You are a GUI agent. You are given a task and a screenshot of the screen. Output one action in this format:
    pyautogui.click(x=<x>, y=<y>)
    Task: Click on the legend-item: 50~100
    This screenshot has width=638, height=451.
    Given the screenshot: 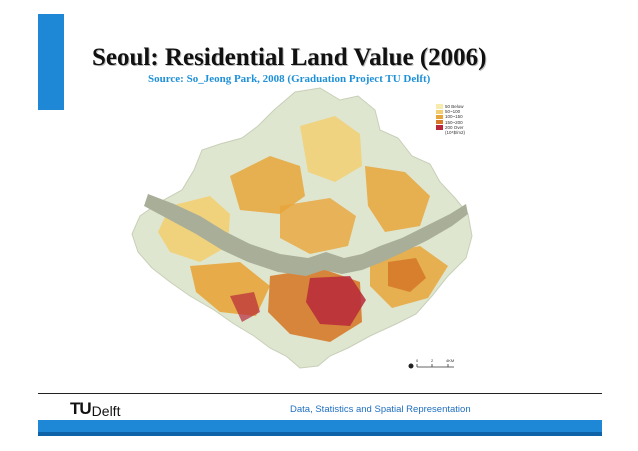 What is the action you would take?
    pyautogui.click(x=450, y=111)
    